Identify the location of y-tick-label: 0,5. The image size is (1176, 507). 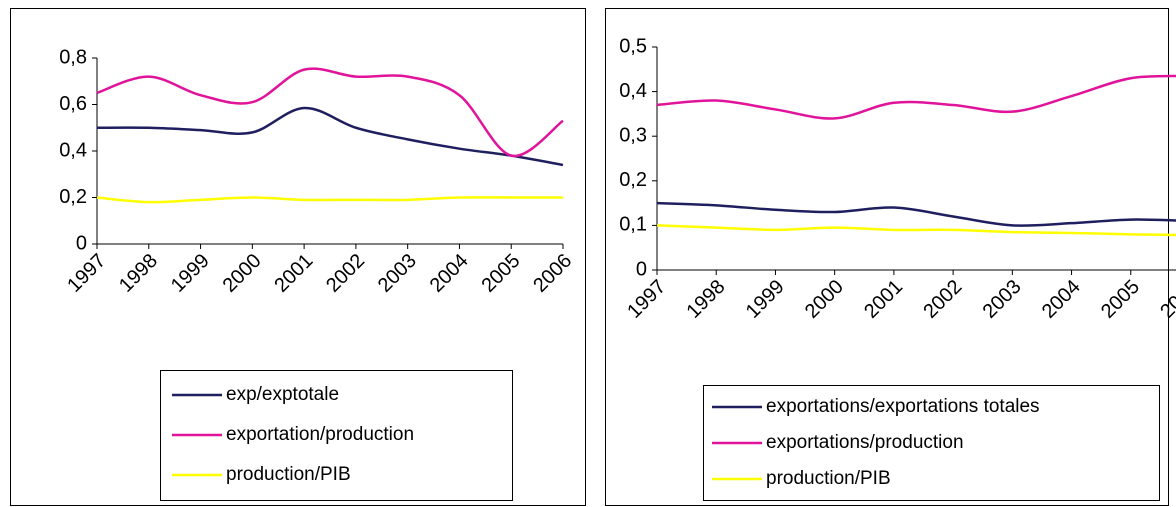
(633, 46).